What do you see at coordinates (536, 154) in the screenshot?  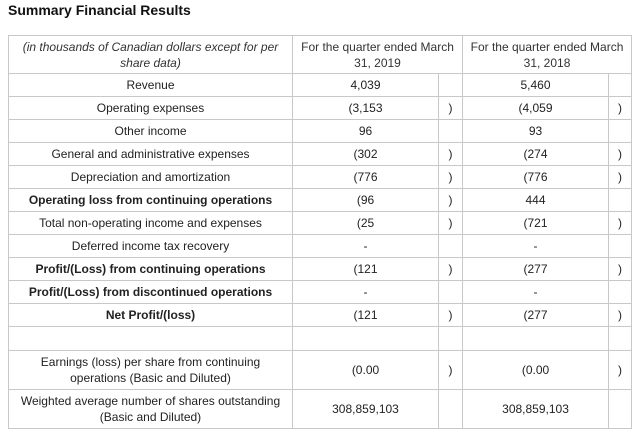 I see `value-cell: (274` at bounding box center [536, 154].